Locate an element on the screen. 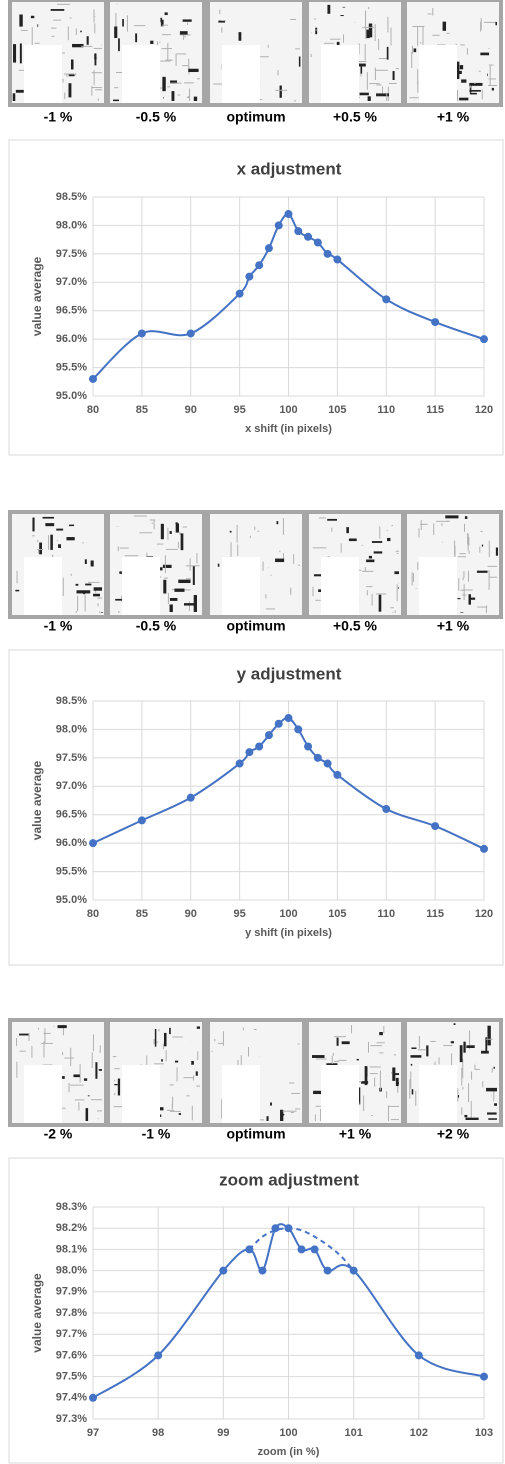 This screenshot has height=1464, width=505. x-axis-title: y shift (in pixels) is located at coordinates (288, 933).